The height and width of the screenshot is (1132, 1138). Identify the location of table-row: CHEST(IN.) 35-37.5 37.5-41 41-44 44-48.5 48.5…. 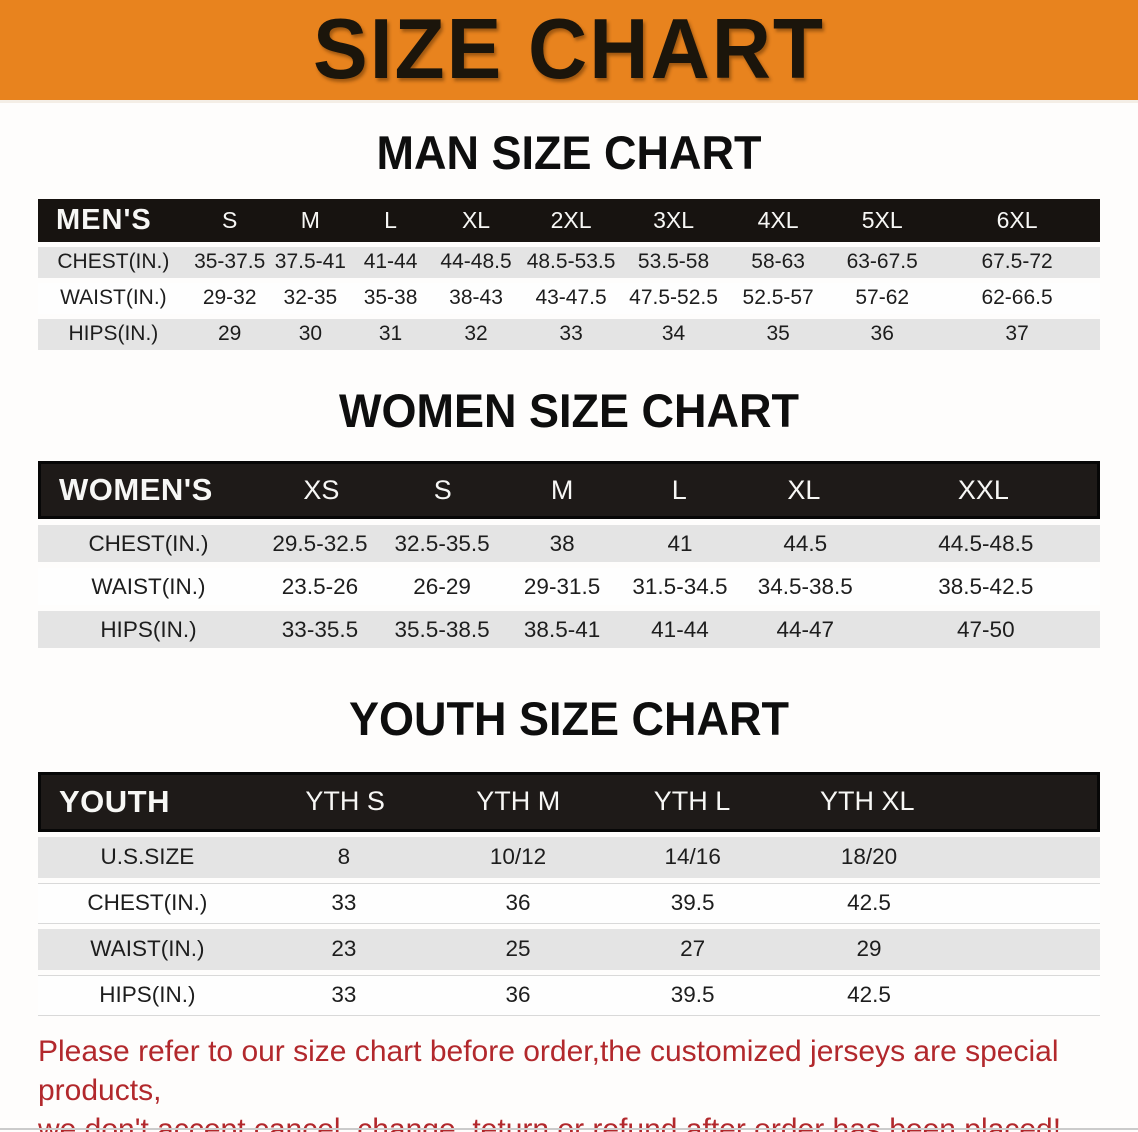
(569, 262).